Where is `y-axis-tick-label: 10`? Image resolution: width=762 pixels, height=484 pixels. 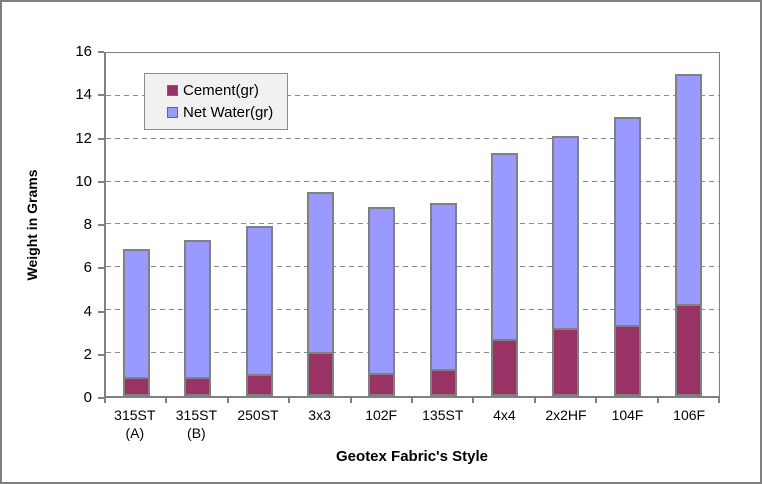
y-axis-tick-label: 10 is located at coordinates (83, 181).